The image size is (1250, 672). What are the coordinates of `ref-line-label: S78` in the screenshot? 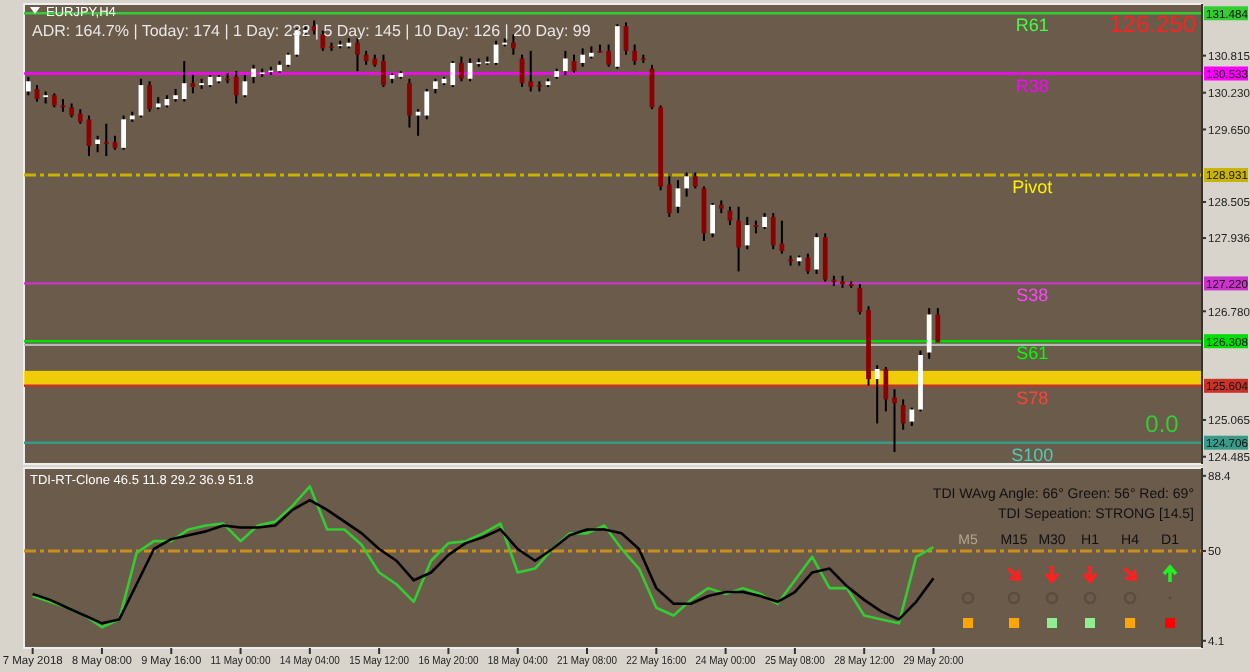 It's located at (1032, 397).